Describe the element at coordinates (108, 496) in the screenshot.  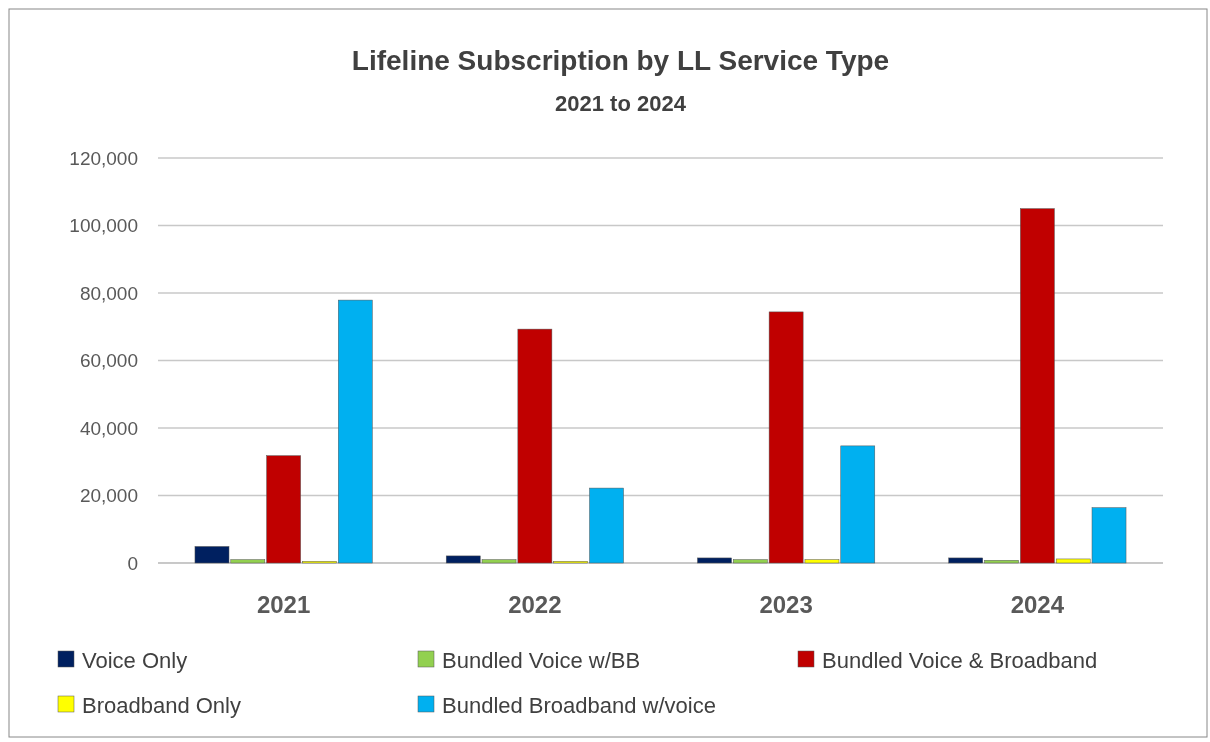
I see `y-tick-label: 20,000` at that location.